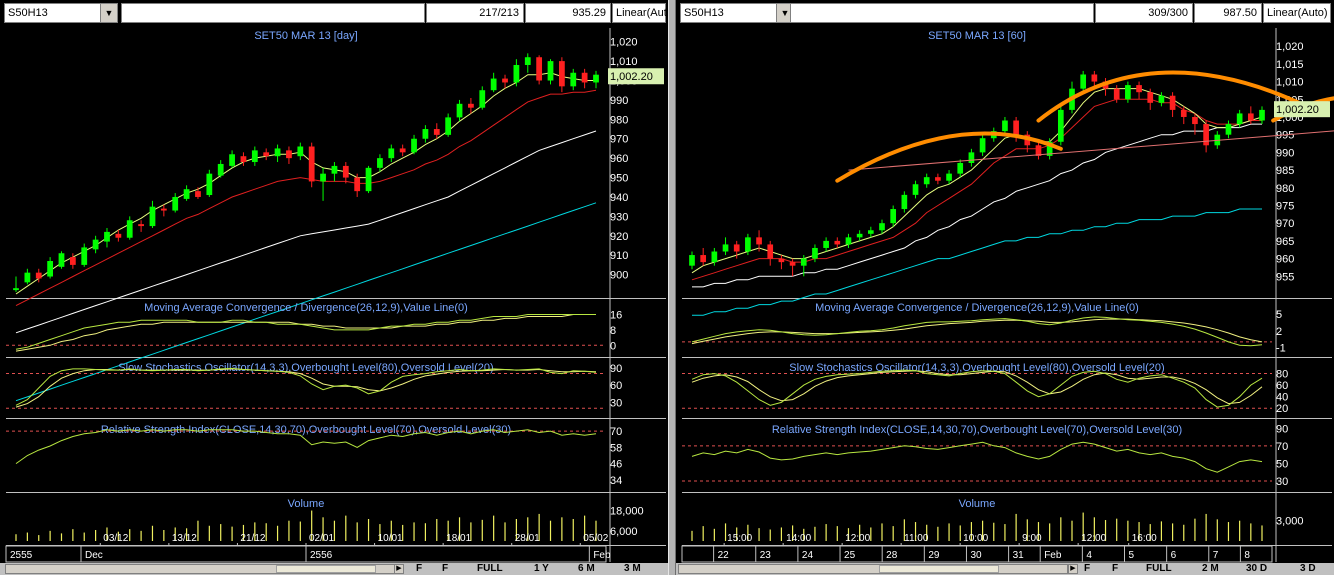  Describe the element at coordinates (934, 555) in the screenshot. I see `right-date-label: 29` at that location.